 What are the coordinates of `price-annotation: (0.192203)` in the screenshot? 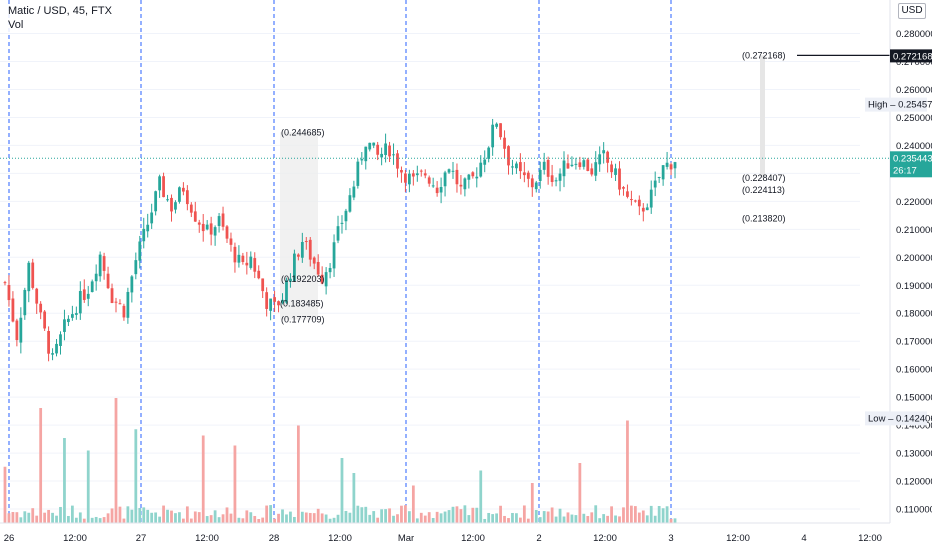 It's located at (303, 279).